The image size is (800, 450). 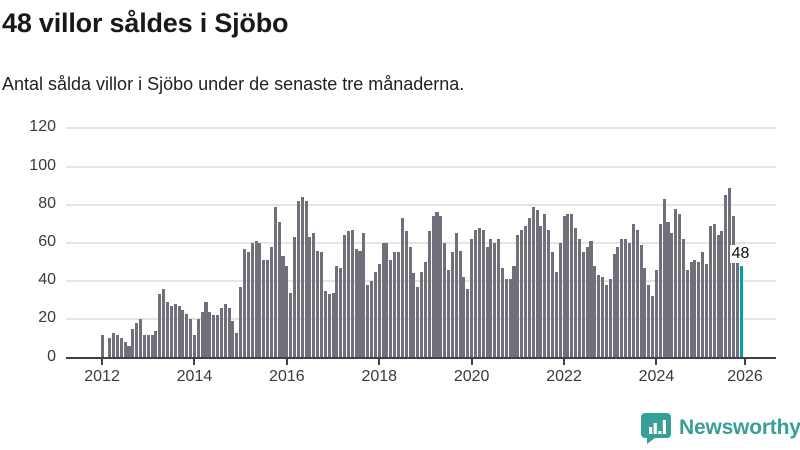 What do you see at coordinates (379, 376) in the screenshot?
I see `x-axis-tick-label: 2018` at bounding box center [379, 376].